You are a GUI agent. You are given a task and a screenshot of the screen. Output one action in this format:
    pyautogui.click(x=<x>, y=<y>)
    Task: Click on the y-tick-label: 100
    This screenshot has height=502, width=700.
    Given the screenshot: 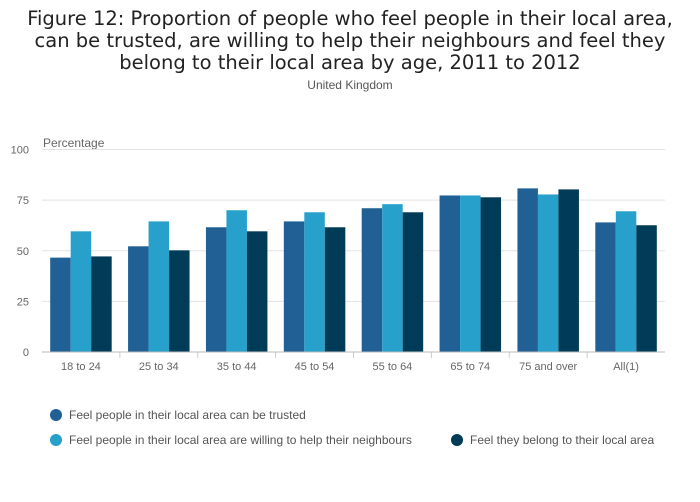 What is the action you would take?
    pyautogui.click(x=20, y=151)
    